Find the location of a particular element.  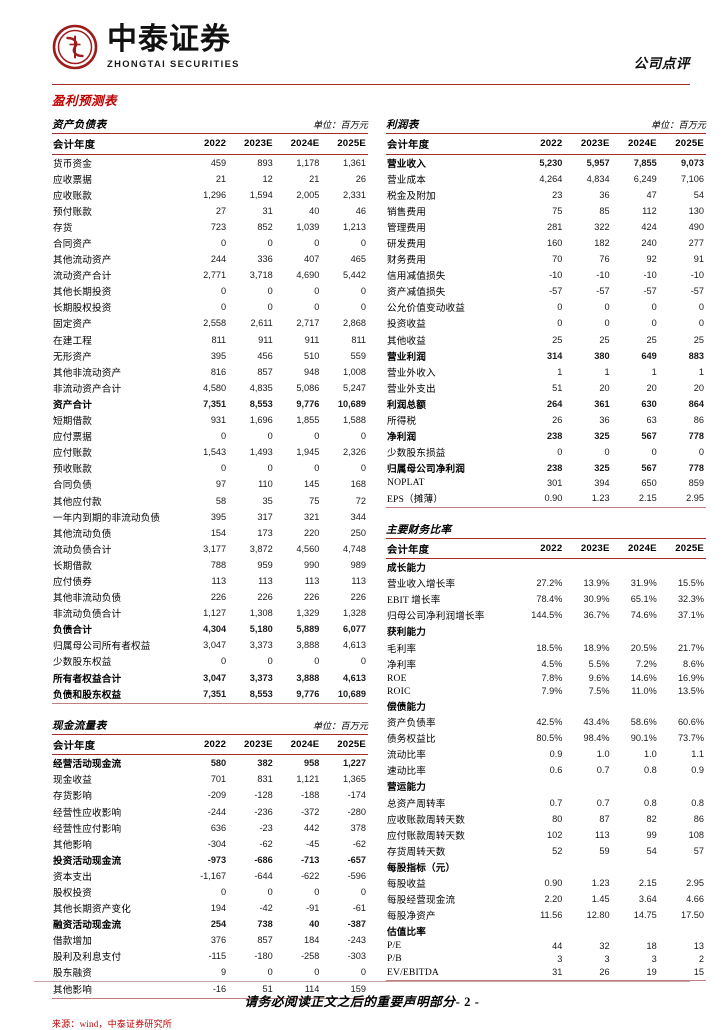

col-header-2025e: 2025E is located at coordinates (682, 144).